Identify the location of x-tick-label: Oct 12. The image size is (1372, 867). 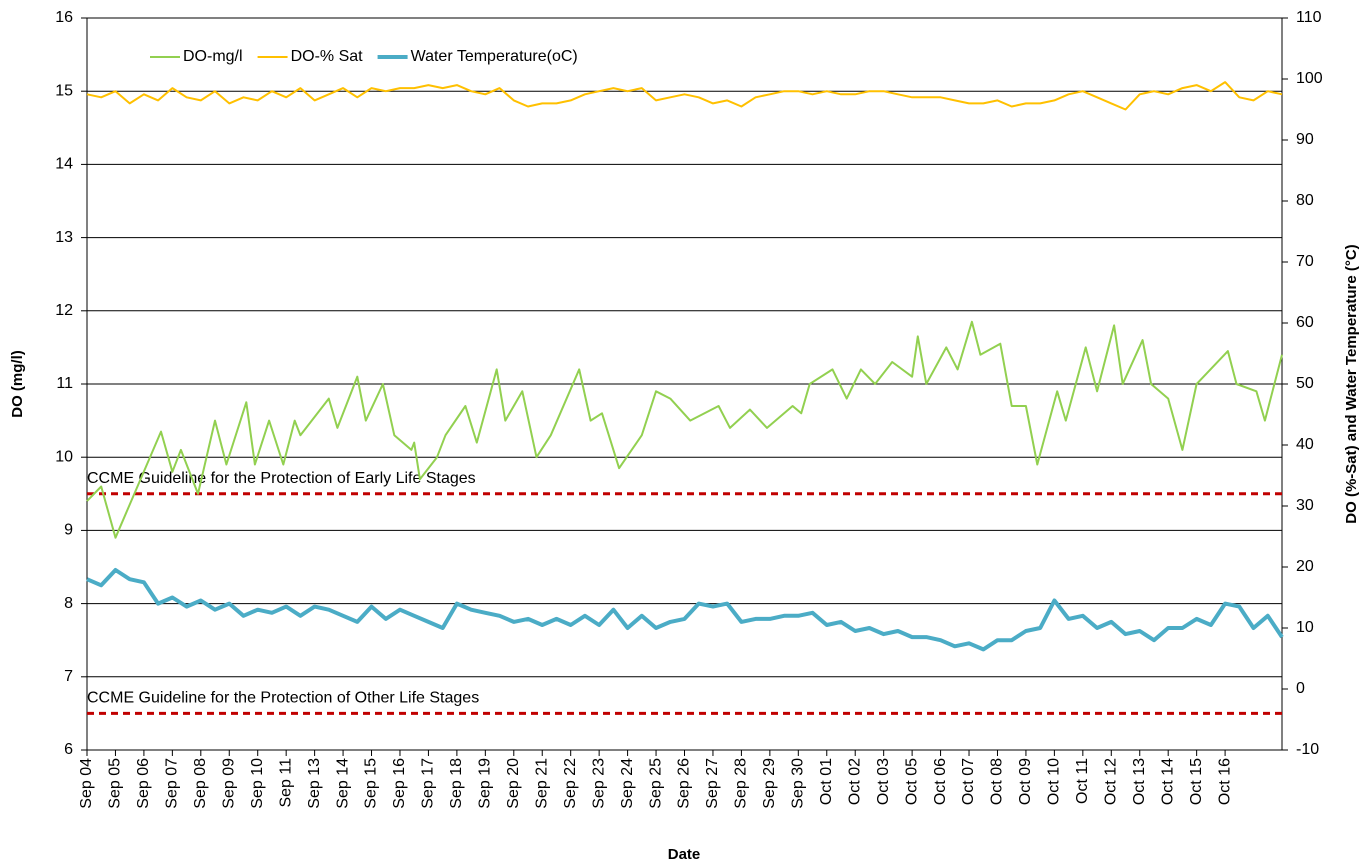
(1111, 781).